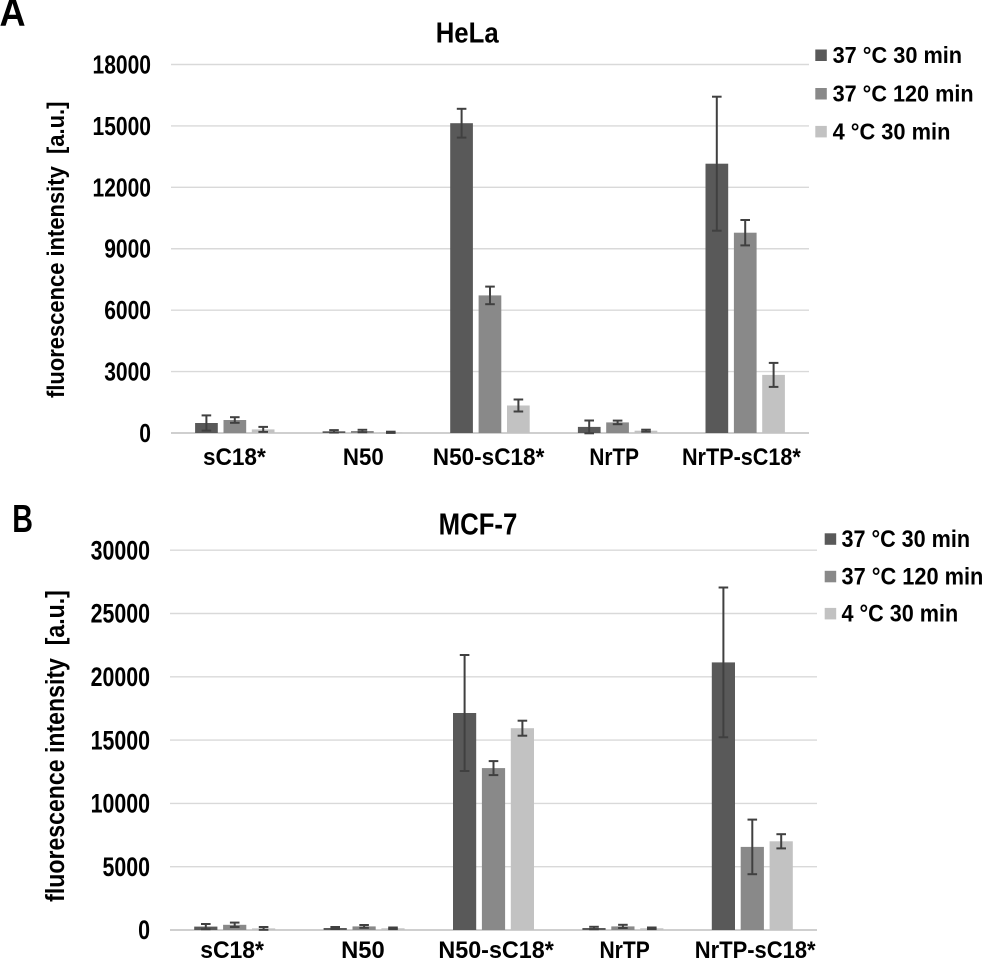  I want to click on svg-text: 12000, so click(122, 187).